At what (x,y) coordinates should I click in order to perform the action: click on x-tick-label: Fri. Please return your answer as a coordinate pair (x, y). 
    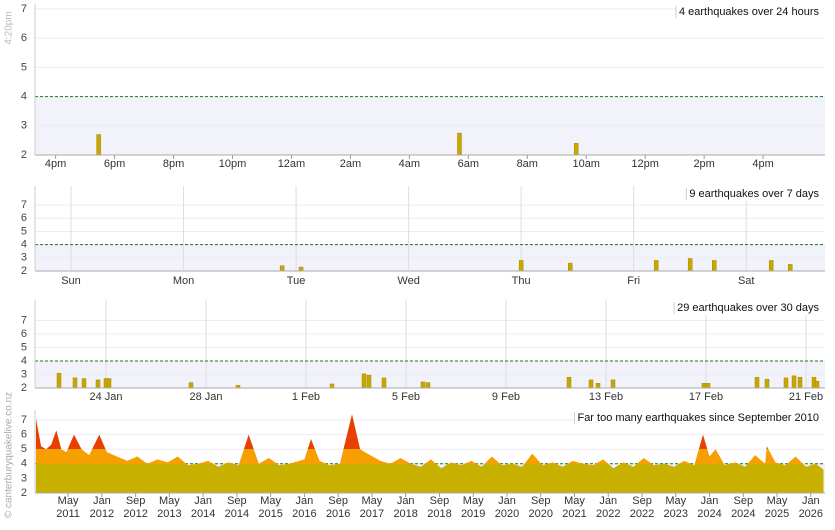
    Looking at the image, I should click on (633, 281).